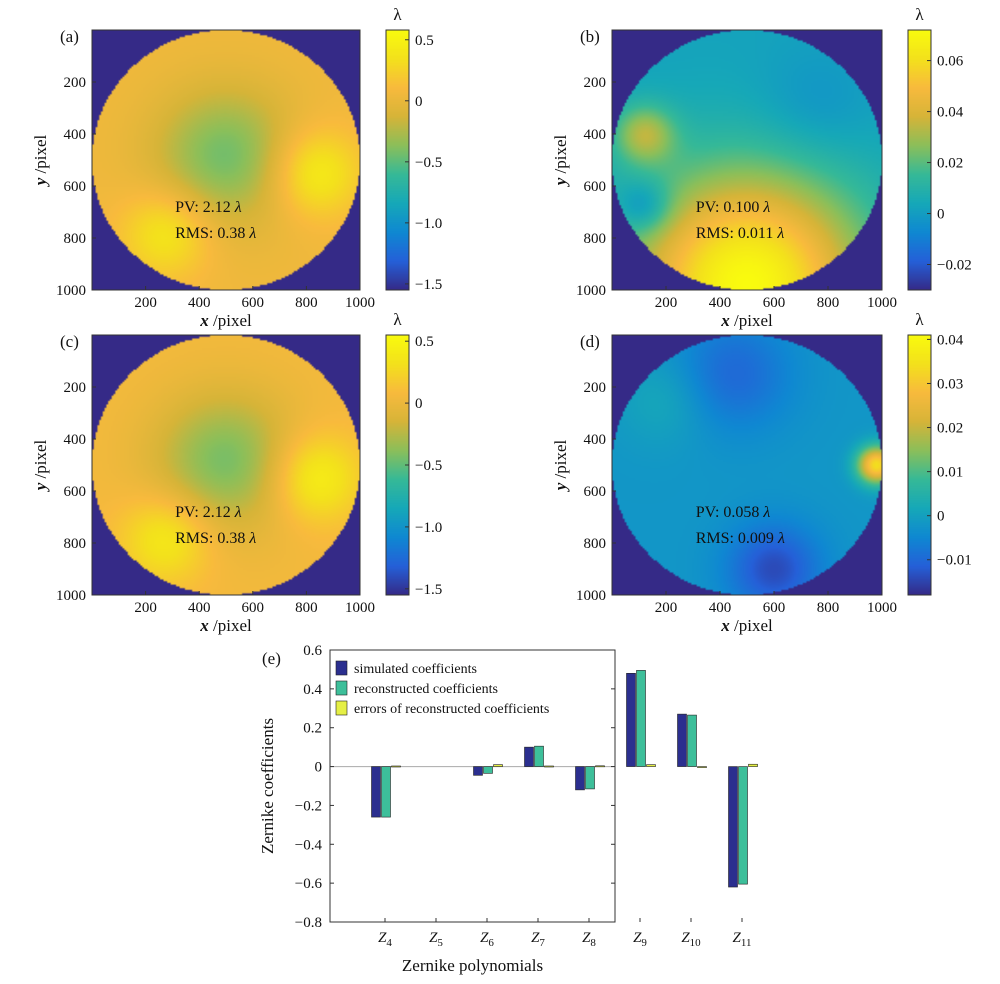 This screenshot has width=1000, height=984. Describe the element at coordinates (426, 689) in the screenshot. I see `legend-label: reconstructed coefficients` at that location.